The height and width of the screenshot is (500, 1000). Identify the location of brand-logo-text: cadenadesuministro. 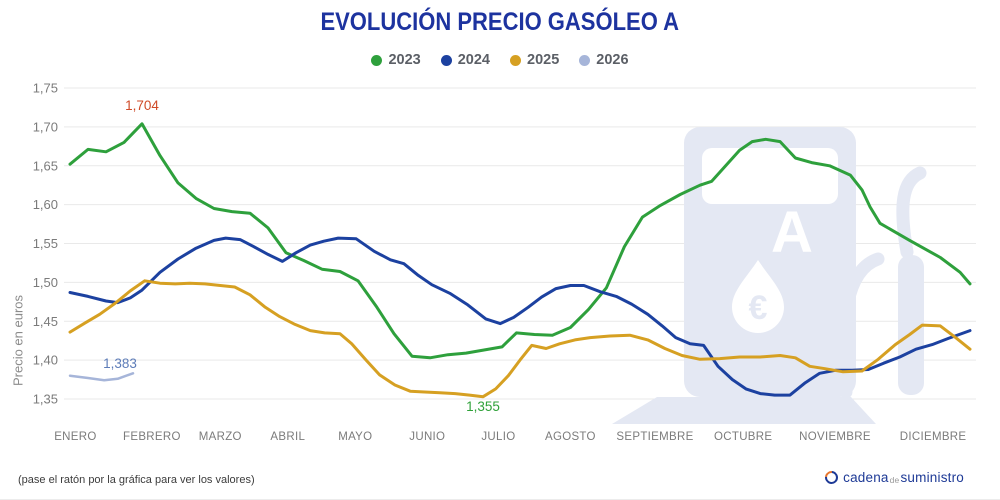
(903, 477).